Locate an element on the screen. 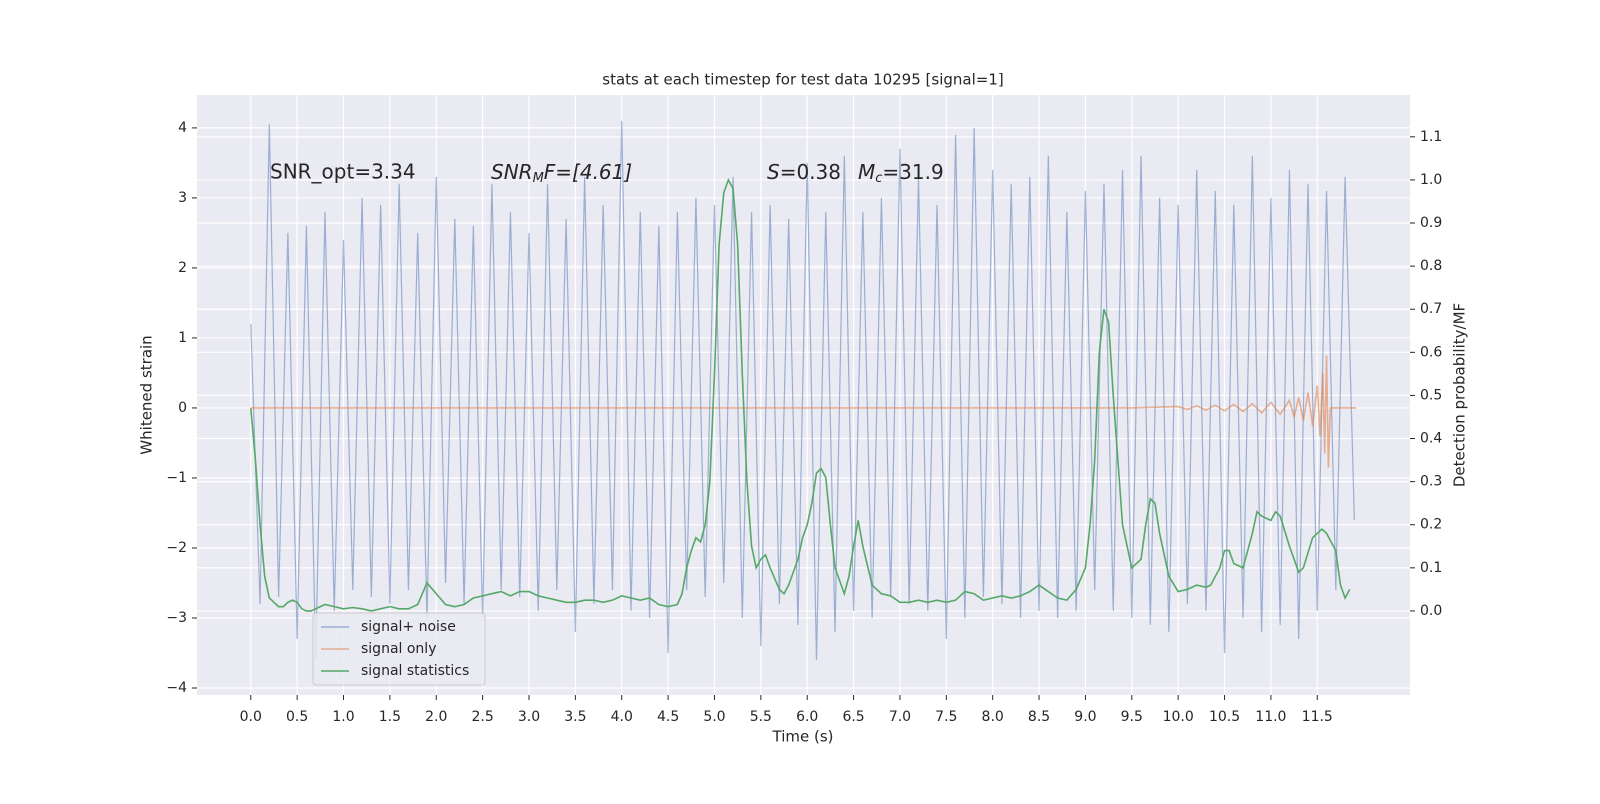  y2-tick-label: 0.1 is located at coordinates (1431, 568).